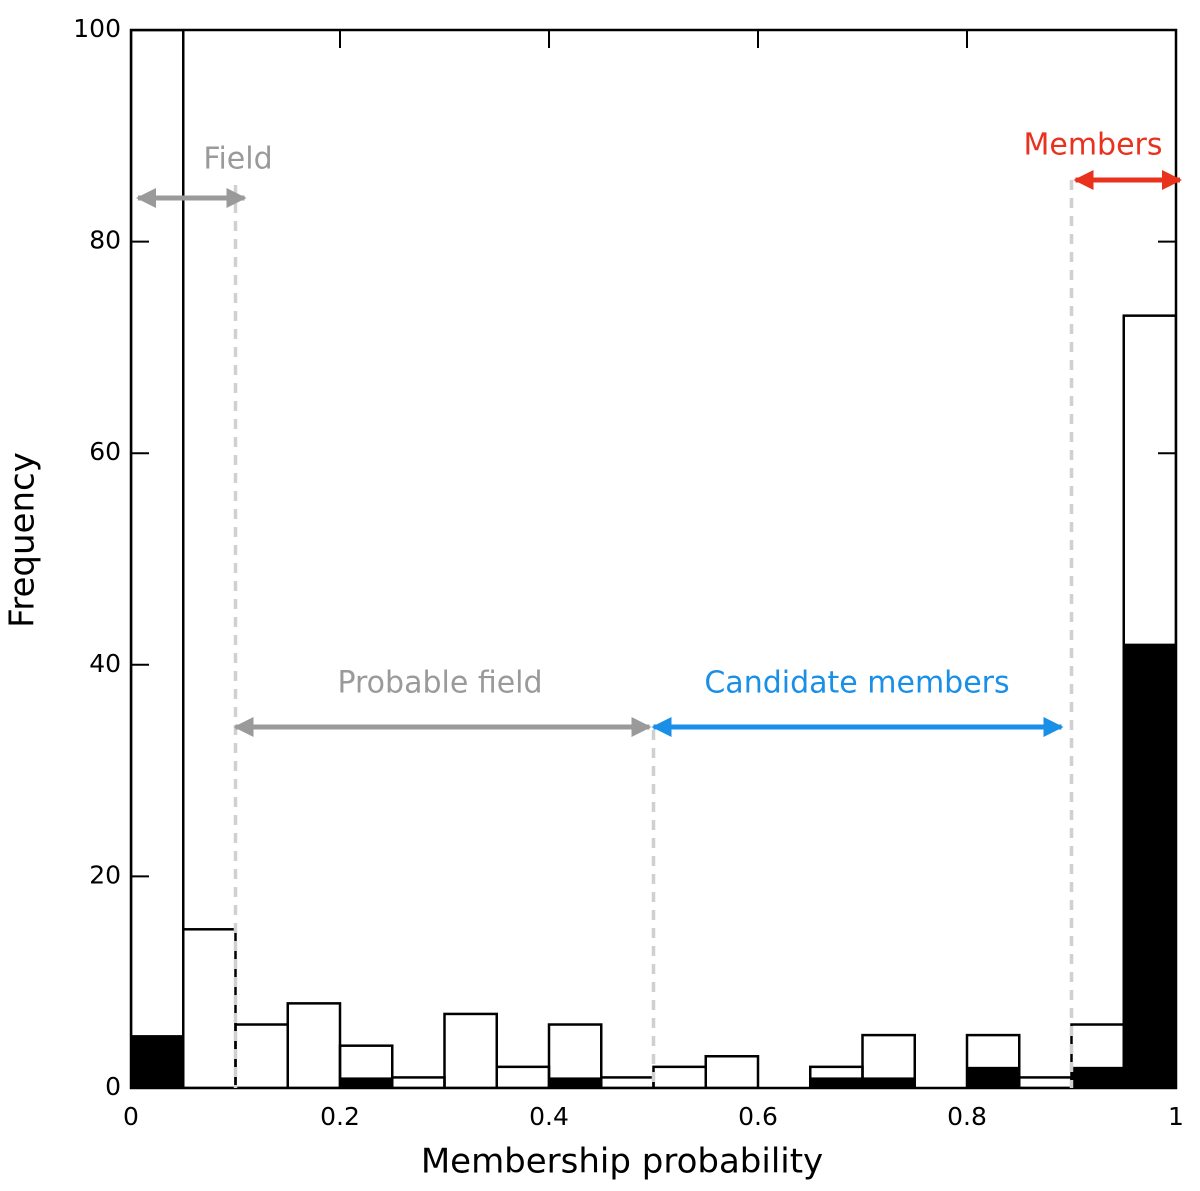 The image size is (1200, 1191). I want to click on x-tick-label: 0.6, so click(758, 1116).